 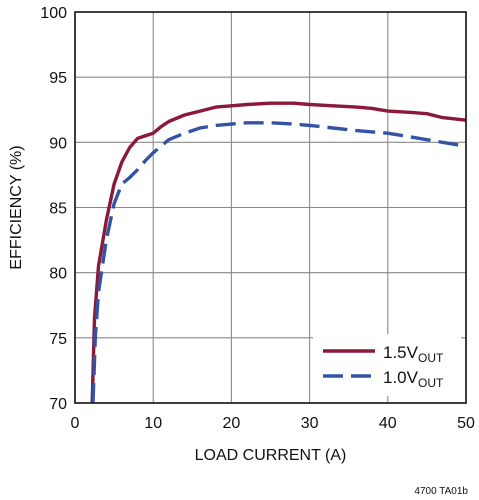 I want to click on legend-name: 1.0V, so click(x=401, y=377).